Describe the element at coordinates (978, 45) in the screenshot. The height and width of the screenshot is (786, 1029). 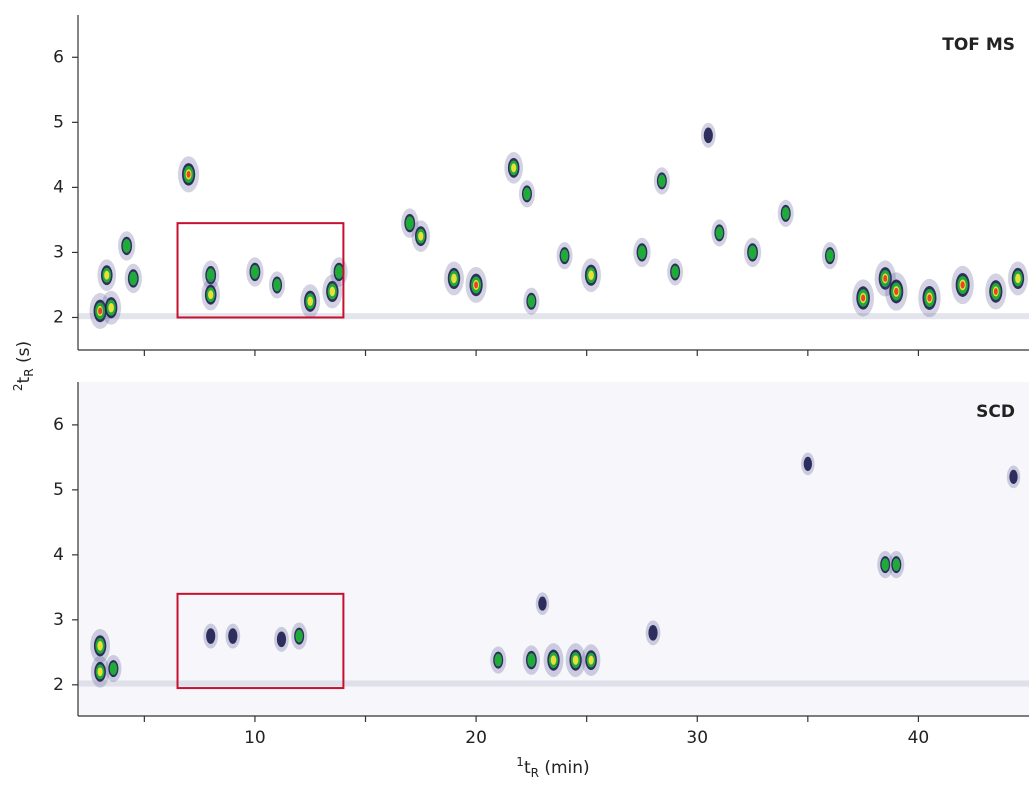
I see `panel-label: TOF MS` at that location.